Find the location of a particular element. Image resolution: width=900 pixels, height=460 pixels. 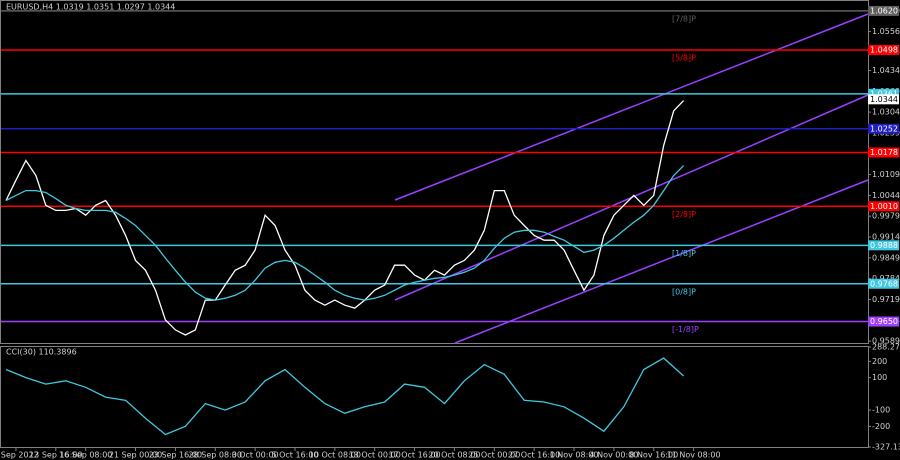

y-tick-label: 200 is located at coordinates (879, 361).